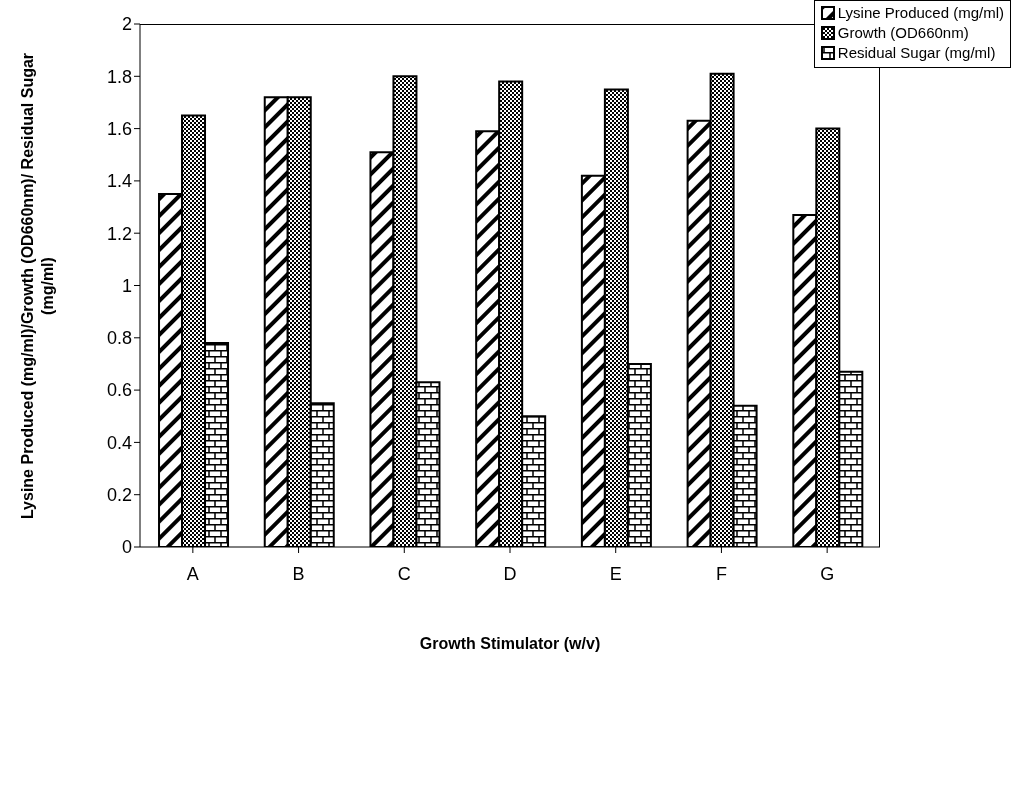  Describe the element at coordinates (119, 338) in the screenshot. I see `y-tick-label: 0.8` at that location.